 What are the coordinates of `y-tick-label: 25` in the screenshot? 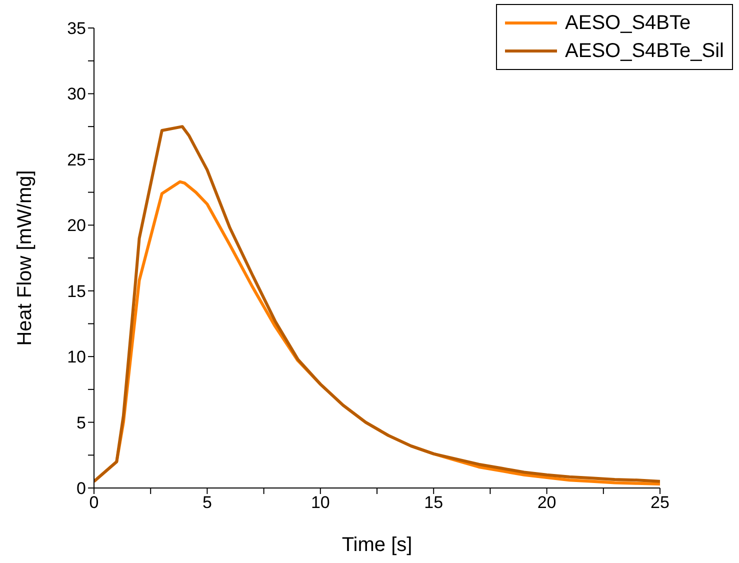 It's located at (76, 160).